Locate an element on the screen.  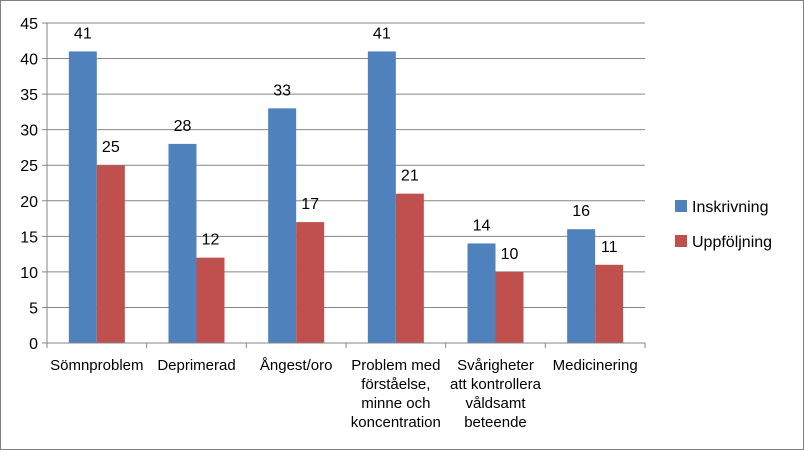
legend-label-uppföljning: Uppföljning is located at coordinates (732, 242).